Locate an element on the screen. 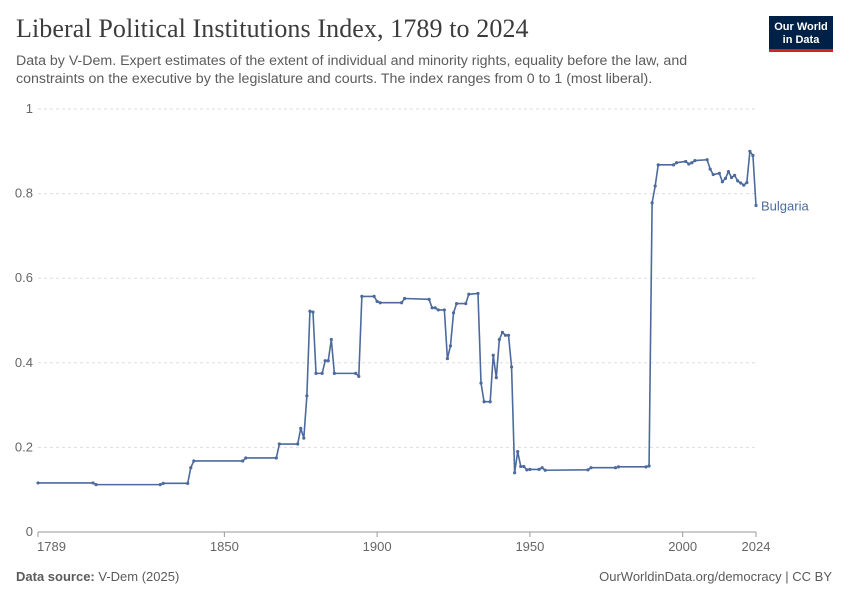 This screenshot has height=600, width=850. license-link: OurWorldinData.org/democracy | CC BY is located at coordinates (715, 576).